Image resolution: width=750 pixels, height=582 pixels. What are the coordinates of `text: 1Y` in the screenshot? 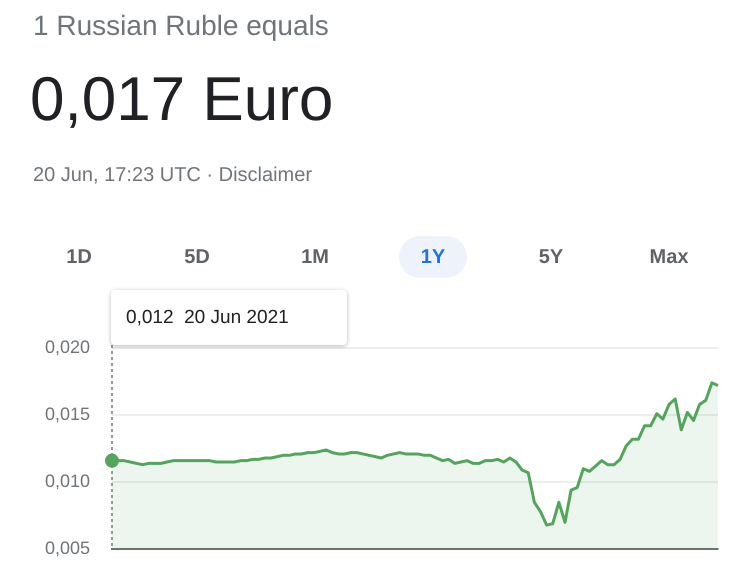 It's located at (433, 257).